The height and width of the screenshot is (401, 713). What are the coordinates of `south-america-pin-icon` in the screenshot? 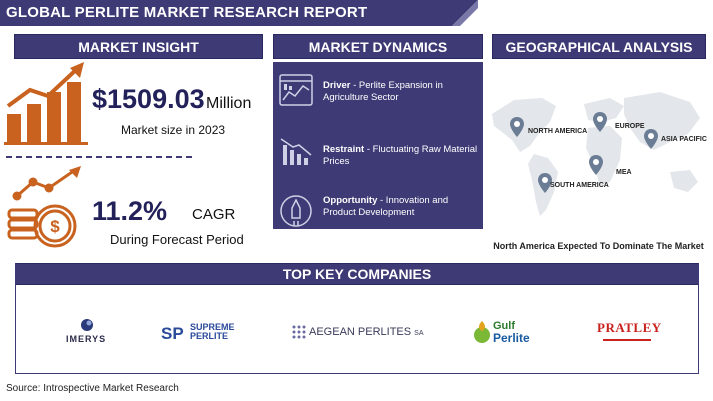 It's located at (545, 183).